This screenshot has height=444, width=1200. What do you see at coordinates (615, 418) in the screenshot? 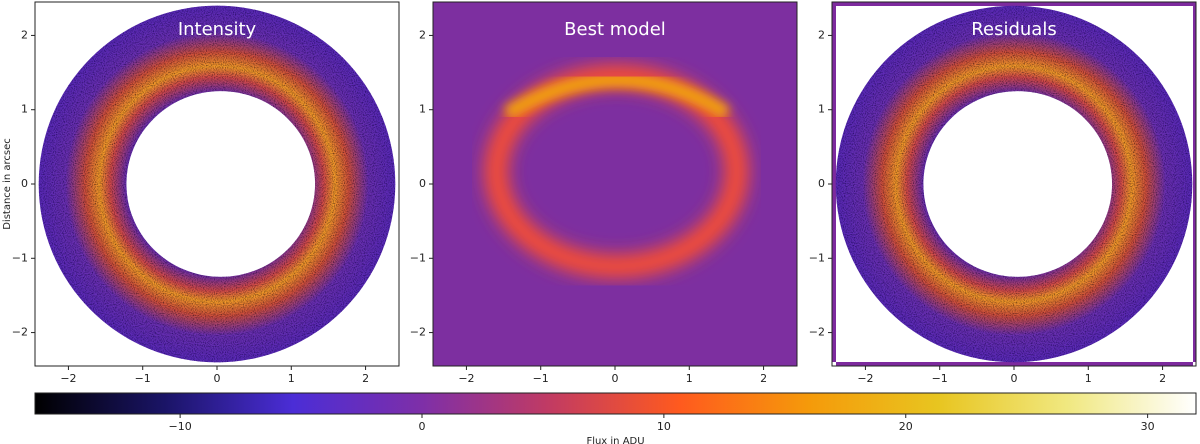
I see `colorbar: −10 0 10 20 30 Flux in ADU` at bounding box center [615, 418].